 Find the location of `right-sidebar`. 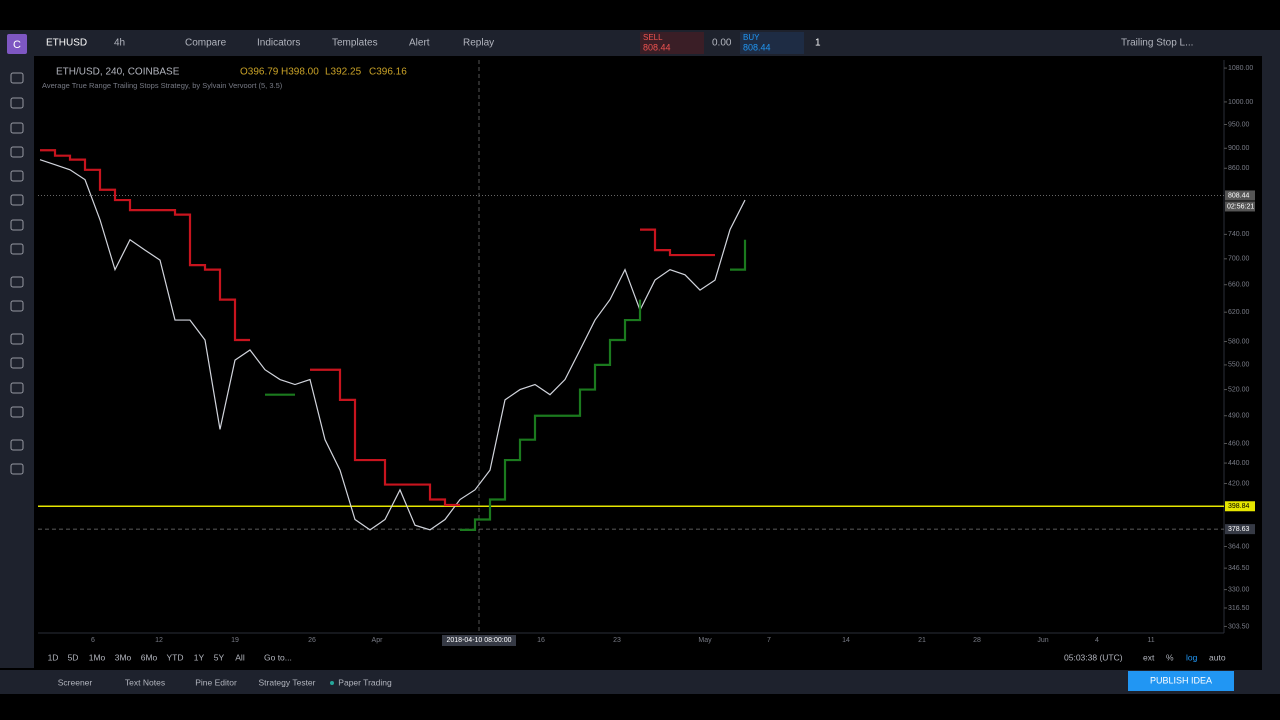

right-sidebar is located at coordinates (1271, 362).